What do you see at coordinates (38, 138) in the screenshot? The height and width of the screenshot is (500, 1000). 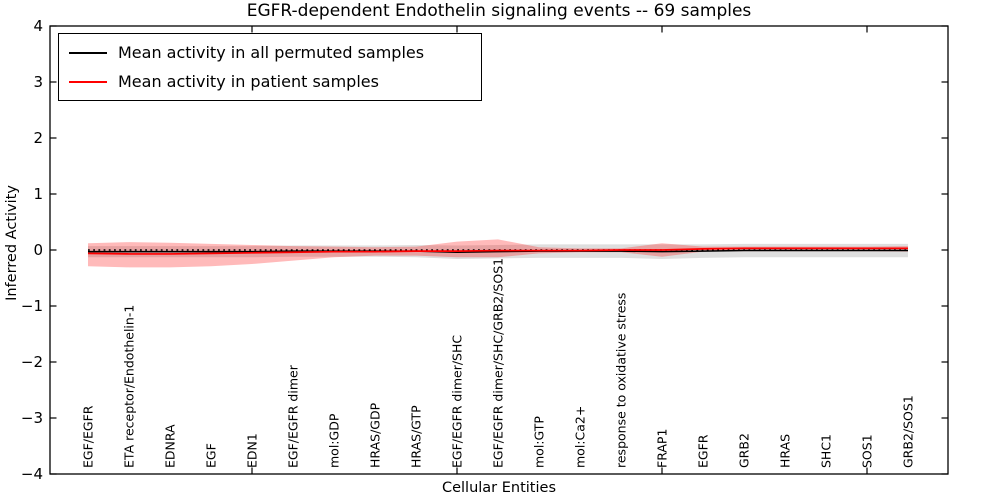 I see `y-tick-label: 2` at bounding box center [38, 138].